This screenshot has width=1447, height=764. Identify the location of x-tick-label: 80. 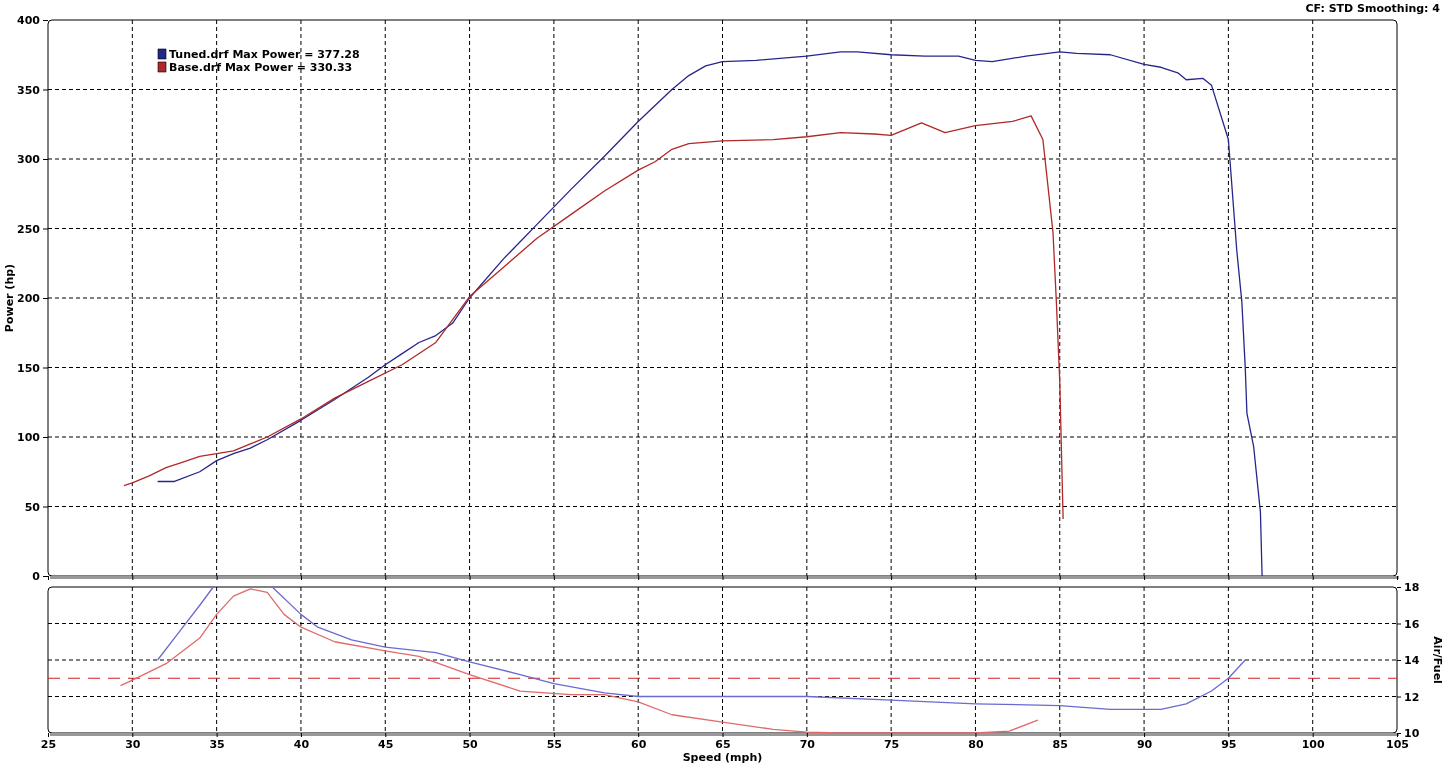
(976, 744).